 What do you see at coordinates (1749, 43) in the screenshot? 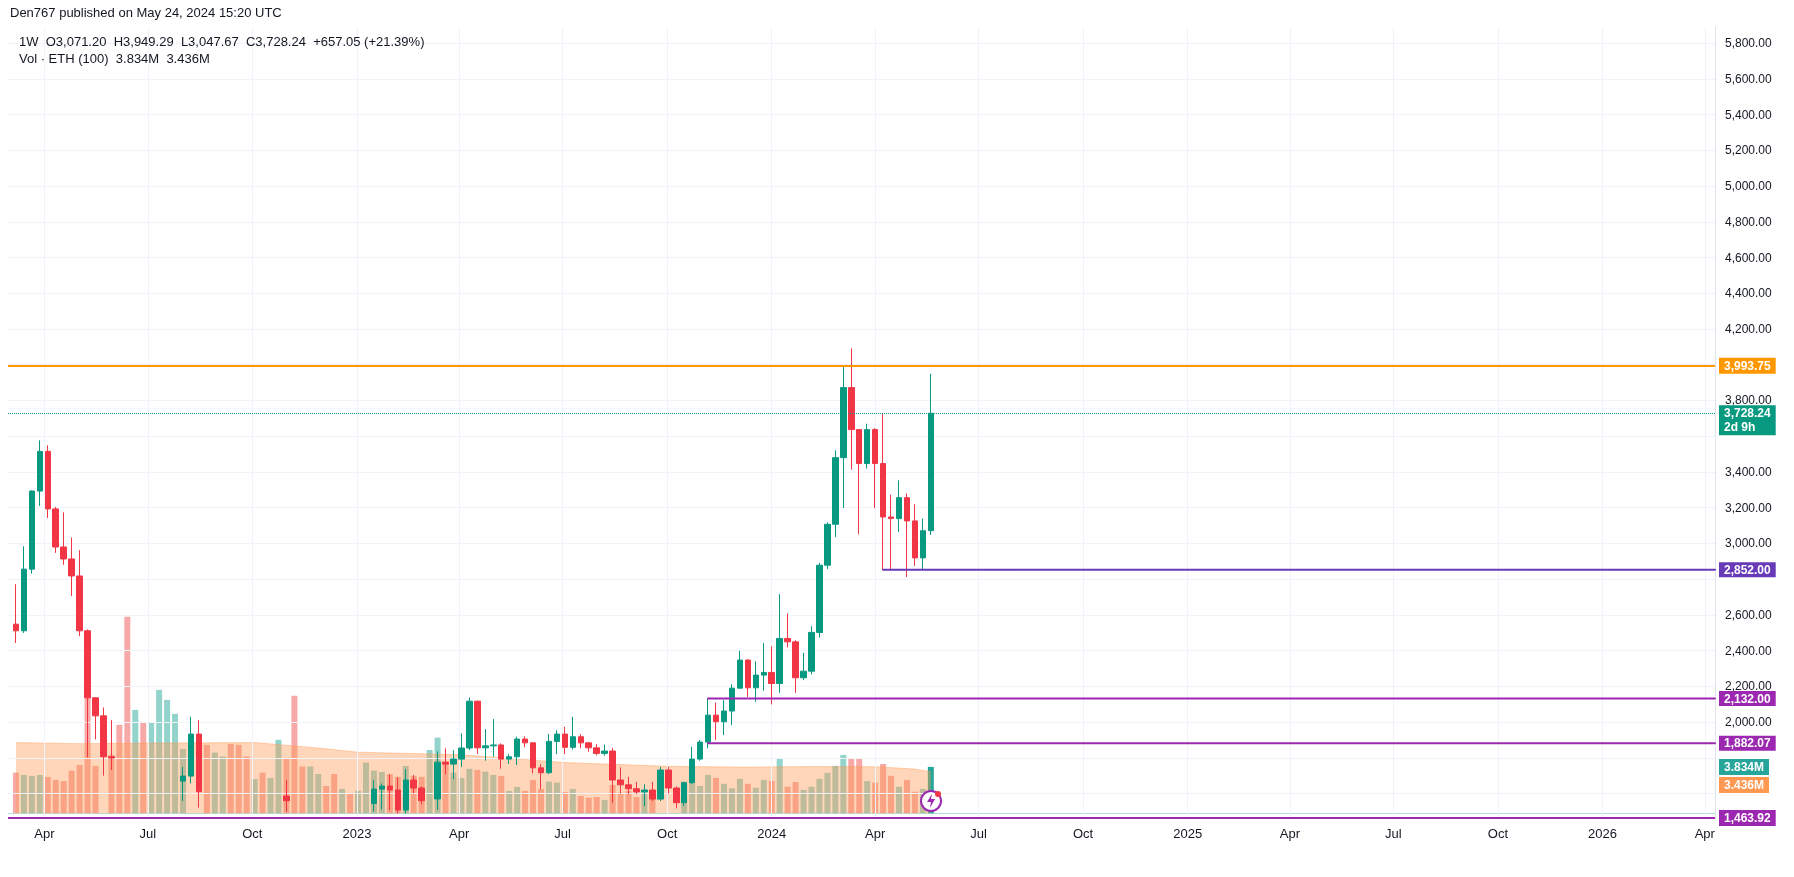
I see `y-tick-label: 5,800.00` at bounding box center [1749, 43].